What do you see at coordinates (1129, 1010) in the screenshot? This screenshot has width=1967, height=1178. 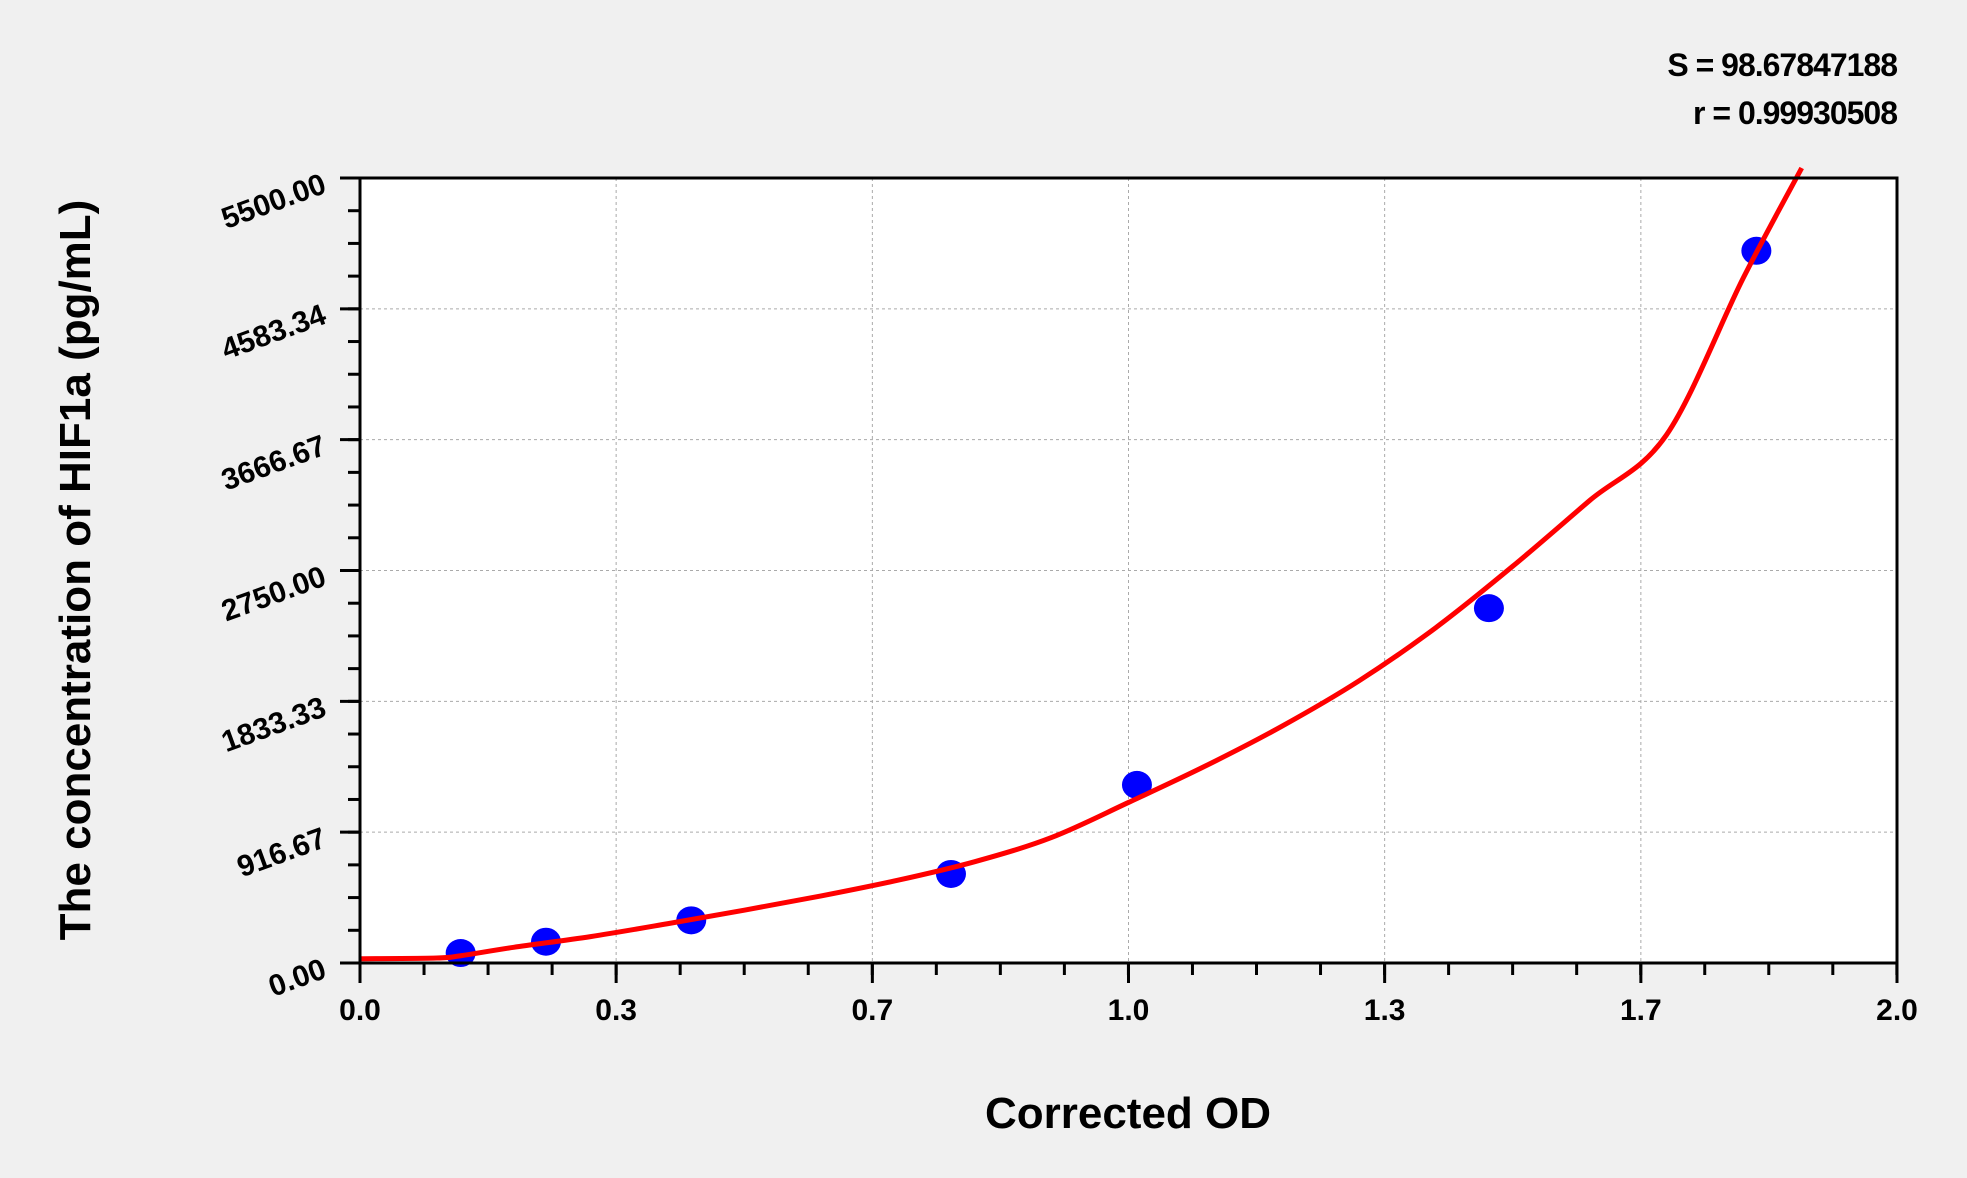 I see `x-tick-label: 1.0` at bounding box center [1129, 1010].